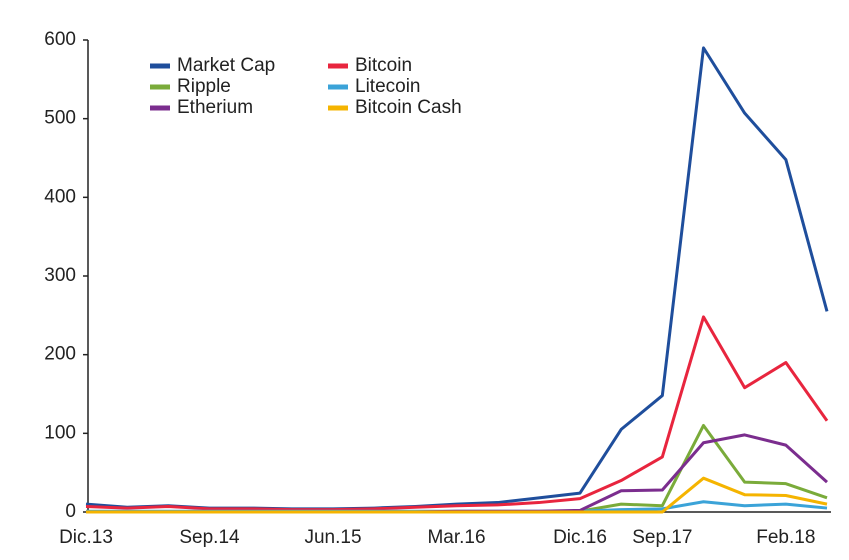 Image resolution: width=849 pixels, height=560 pixels. What do you see at coordinates (662, 537) in the screenshot?
I see `x-tick-label: Sep.17` at bounding box center [662, 537].